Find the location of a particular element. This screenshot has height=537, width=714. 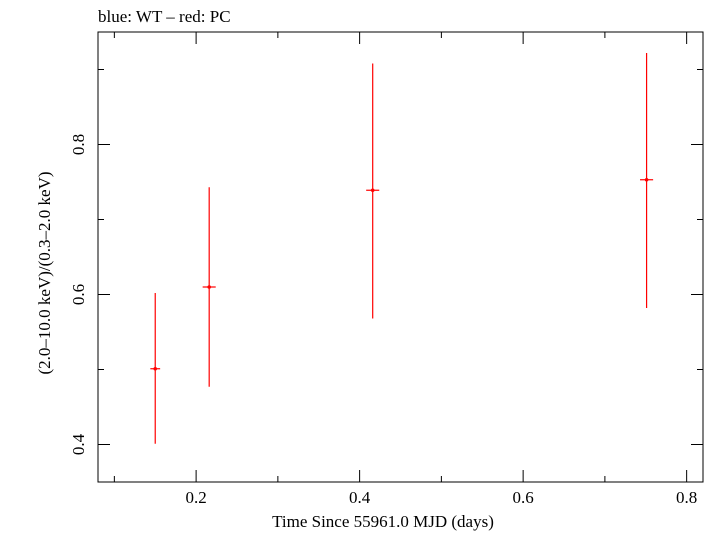

x-axis-label: Time Since 55961.0 MJD (days) is located at coordinates (383, 521).